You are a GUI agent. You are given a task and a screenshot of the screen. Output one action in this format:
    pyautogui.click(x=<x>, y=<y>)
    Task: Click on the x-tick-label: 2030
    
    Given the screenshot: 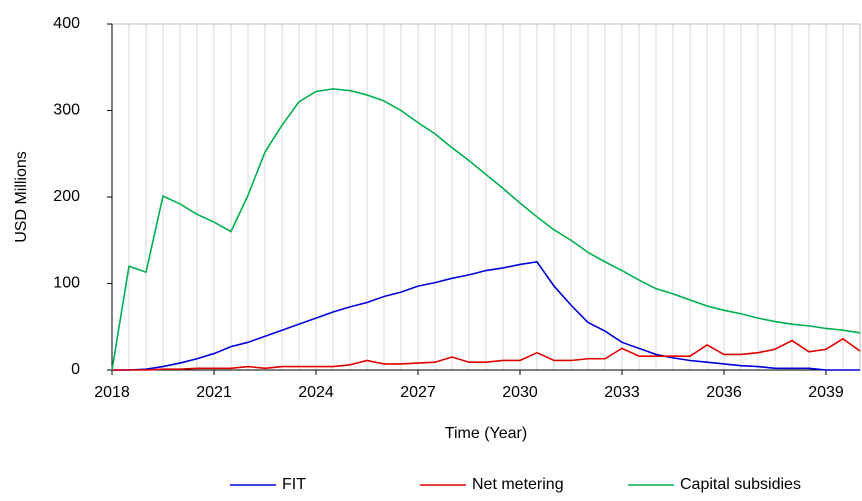 What is the action you would take?
    pyautogui.click(x=520, y=392)
    